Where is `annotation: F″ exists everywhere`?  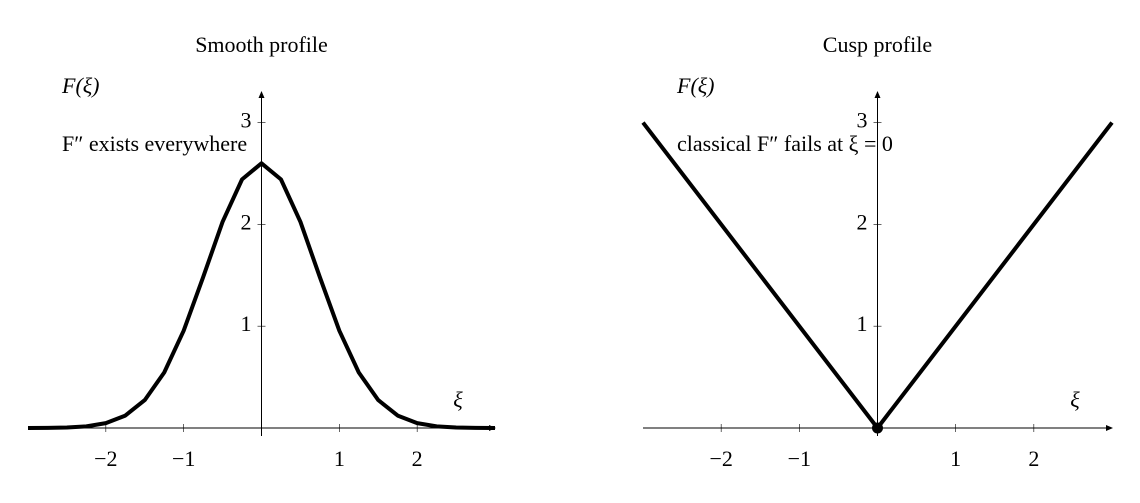 annotation: F″ exists everywhere is located at coordinates (154, 143).